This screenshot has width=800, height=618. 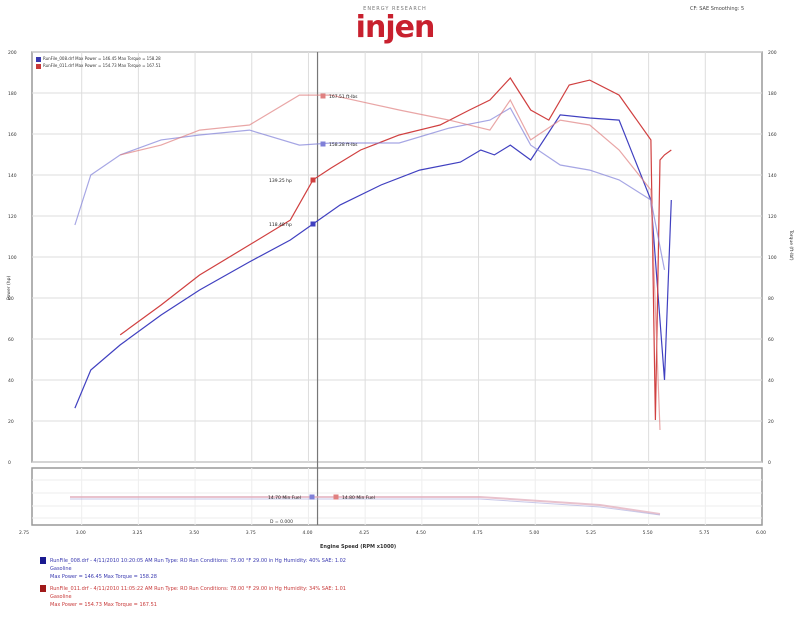 I want to click on logo-text: injen, so click(x=395, y=27).